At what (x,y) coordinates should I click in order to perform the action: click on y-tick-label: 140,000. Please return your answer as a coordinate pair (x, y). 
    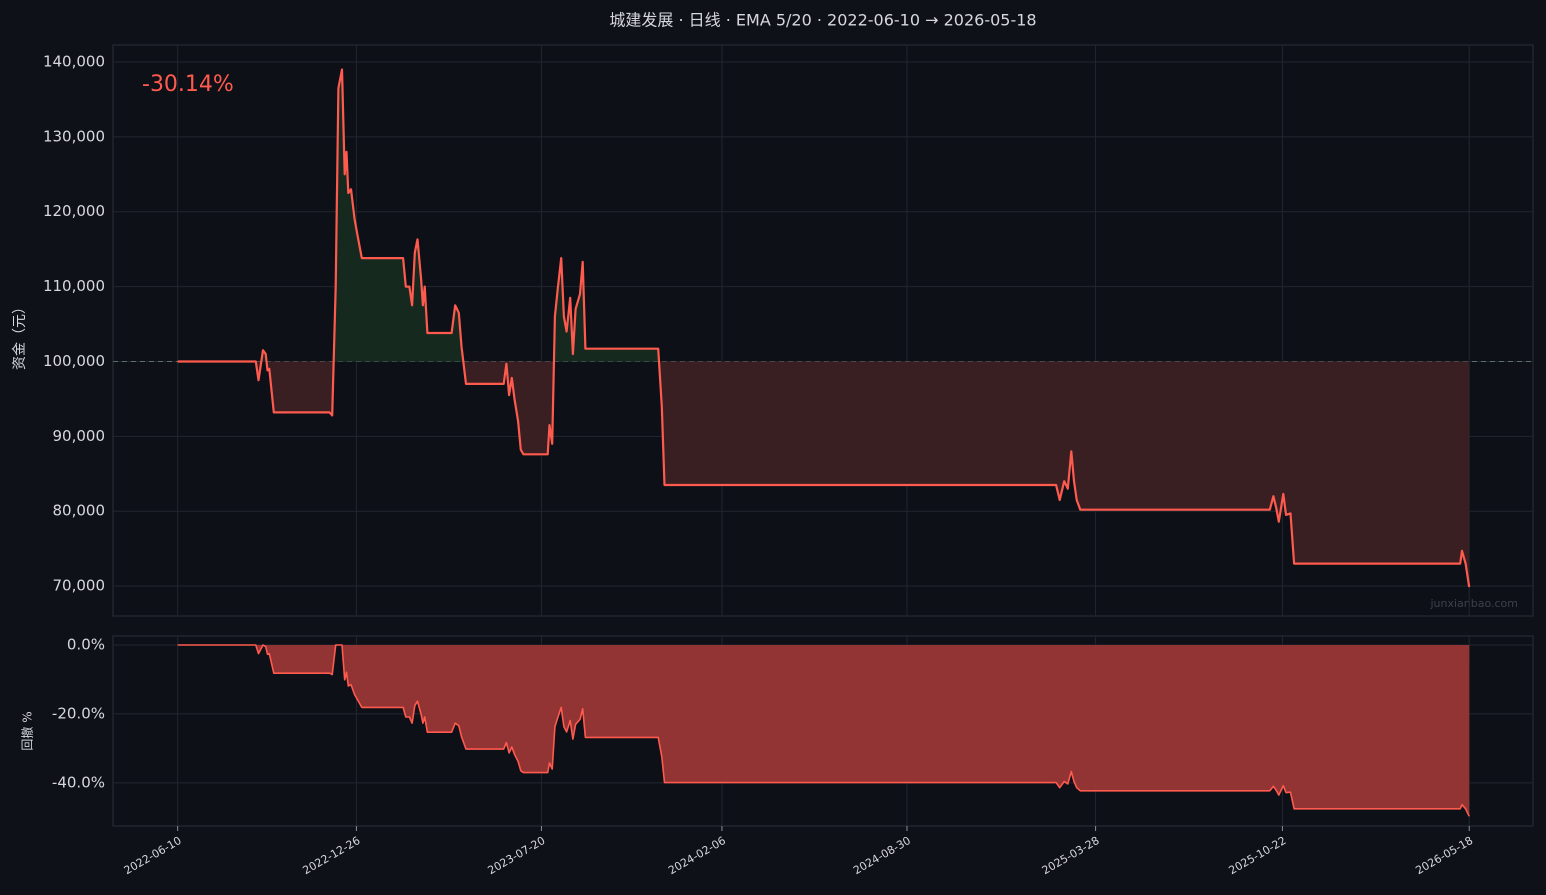
    Looking at the image, I should click on (74, 61).